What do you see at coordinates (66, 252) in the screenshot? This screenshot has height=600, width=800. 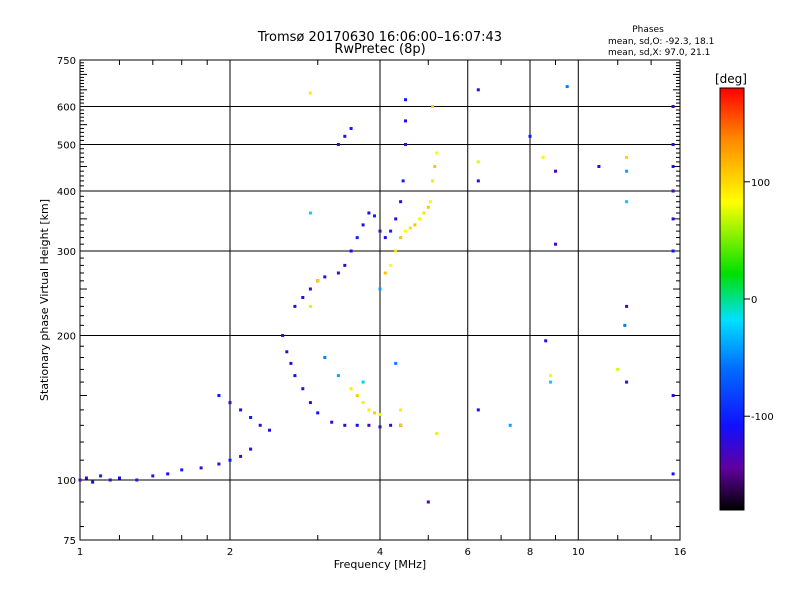 I see `y-tick-label: 300` at bounding box center [66, 252].